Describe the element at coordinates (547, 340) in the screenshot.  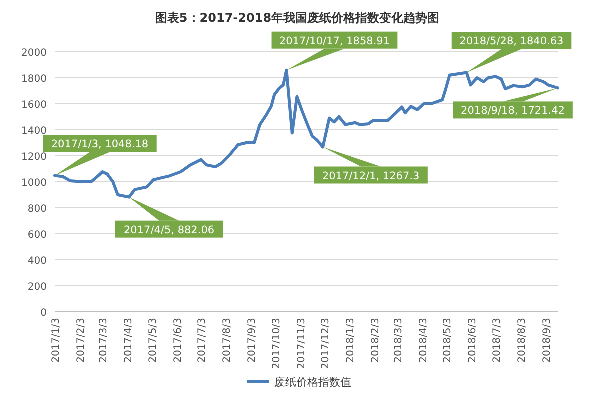
I see `x-tick-label: 2018/9/3` at that location.